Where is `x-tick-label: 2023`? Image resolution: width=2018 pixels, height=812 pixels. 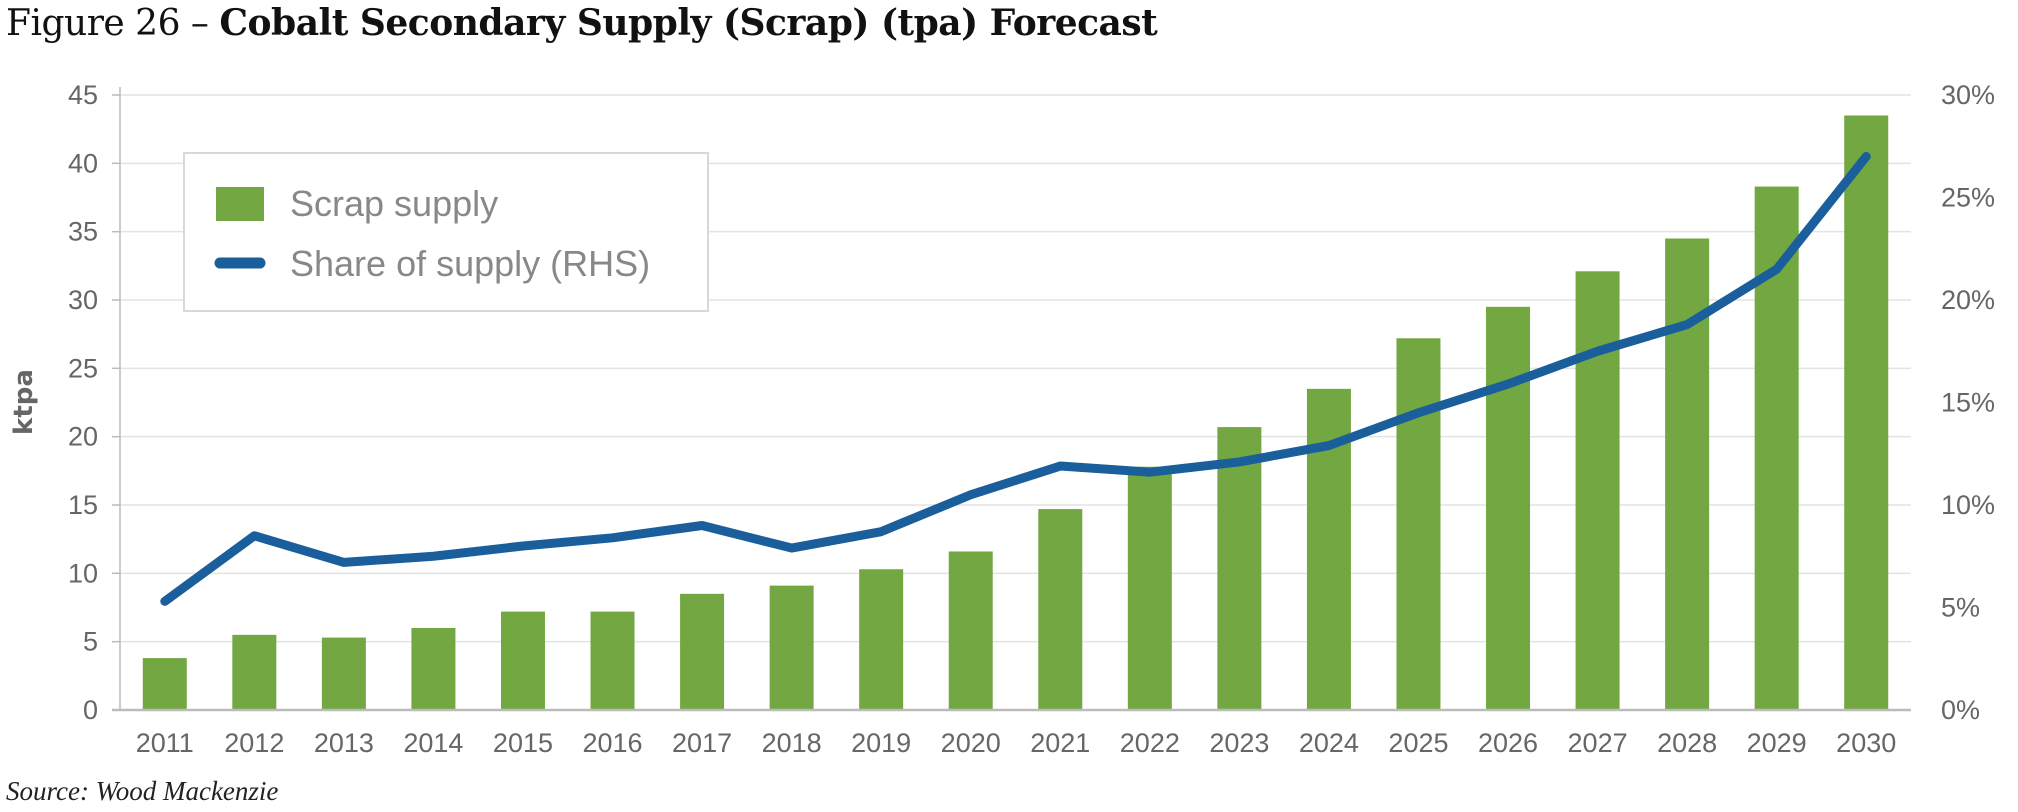 x-tick-label: 2023 is located at coordinates (1239, 743).